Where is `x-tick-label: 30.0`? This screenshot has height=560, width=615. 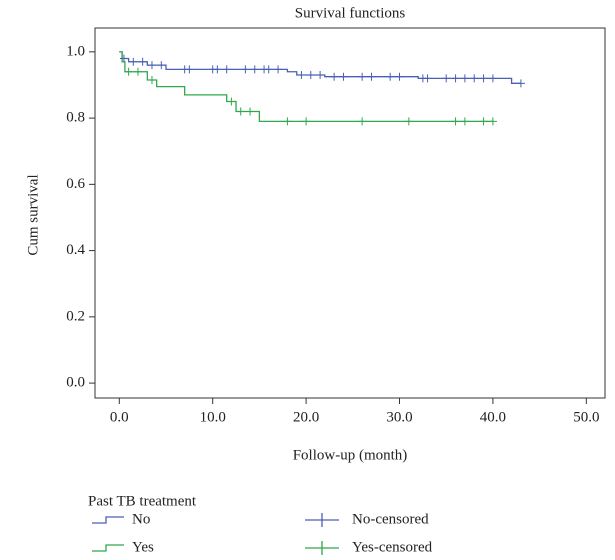
x-tick-label: 30.0 is located at coordinates (399, 417).